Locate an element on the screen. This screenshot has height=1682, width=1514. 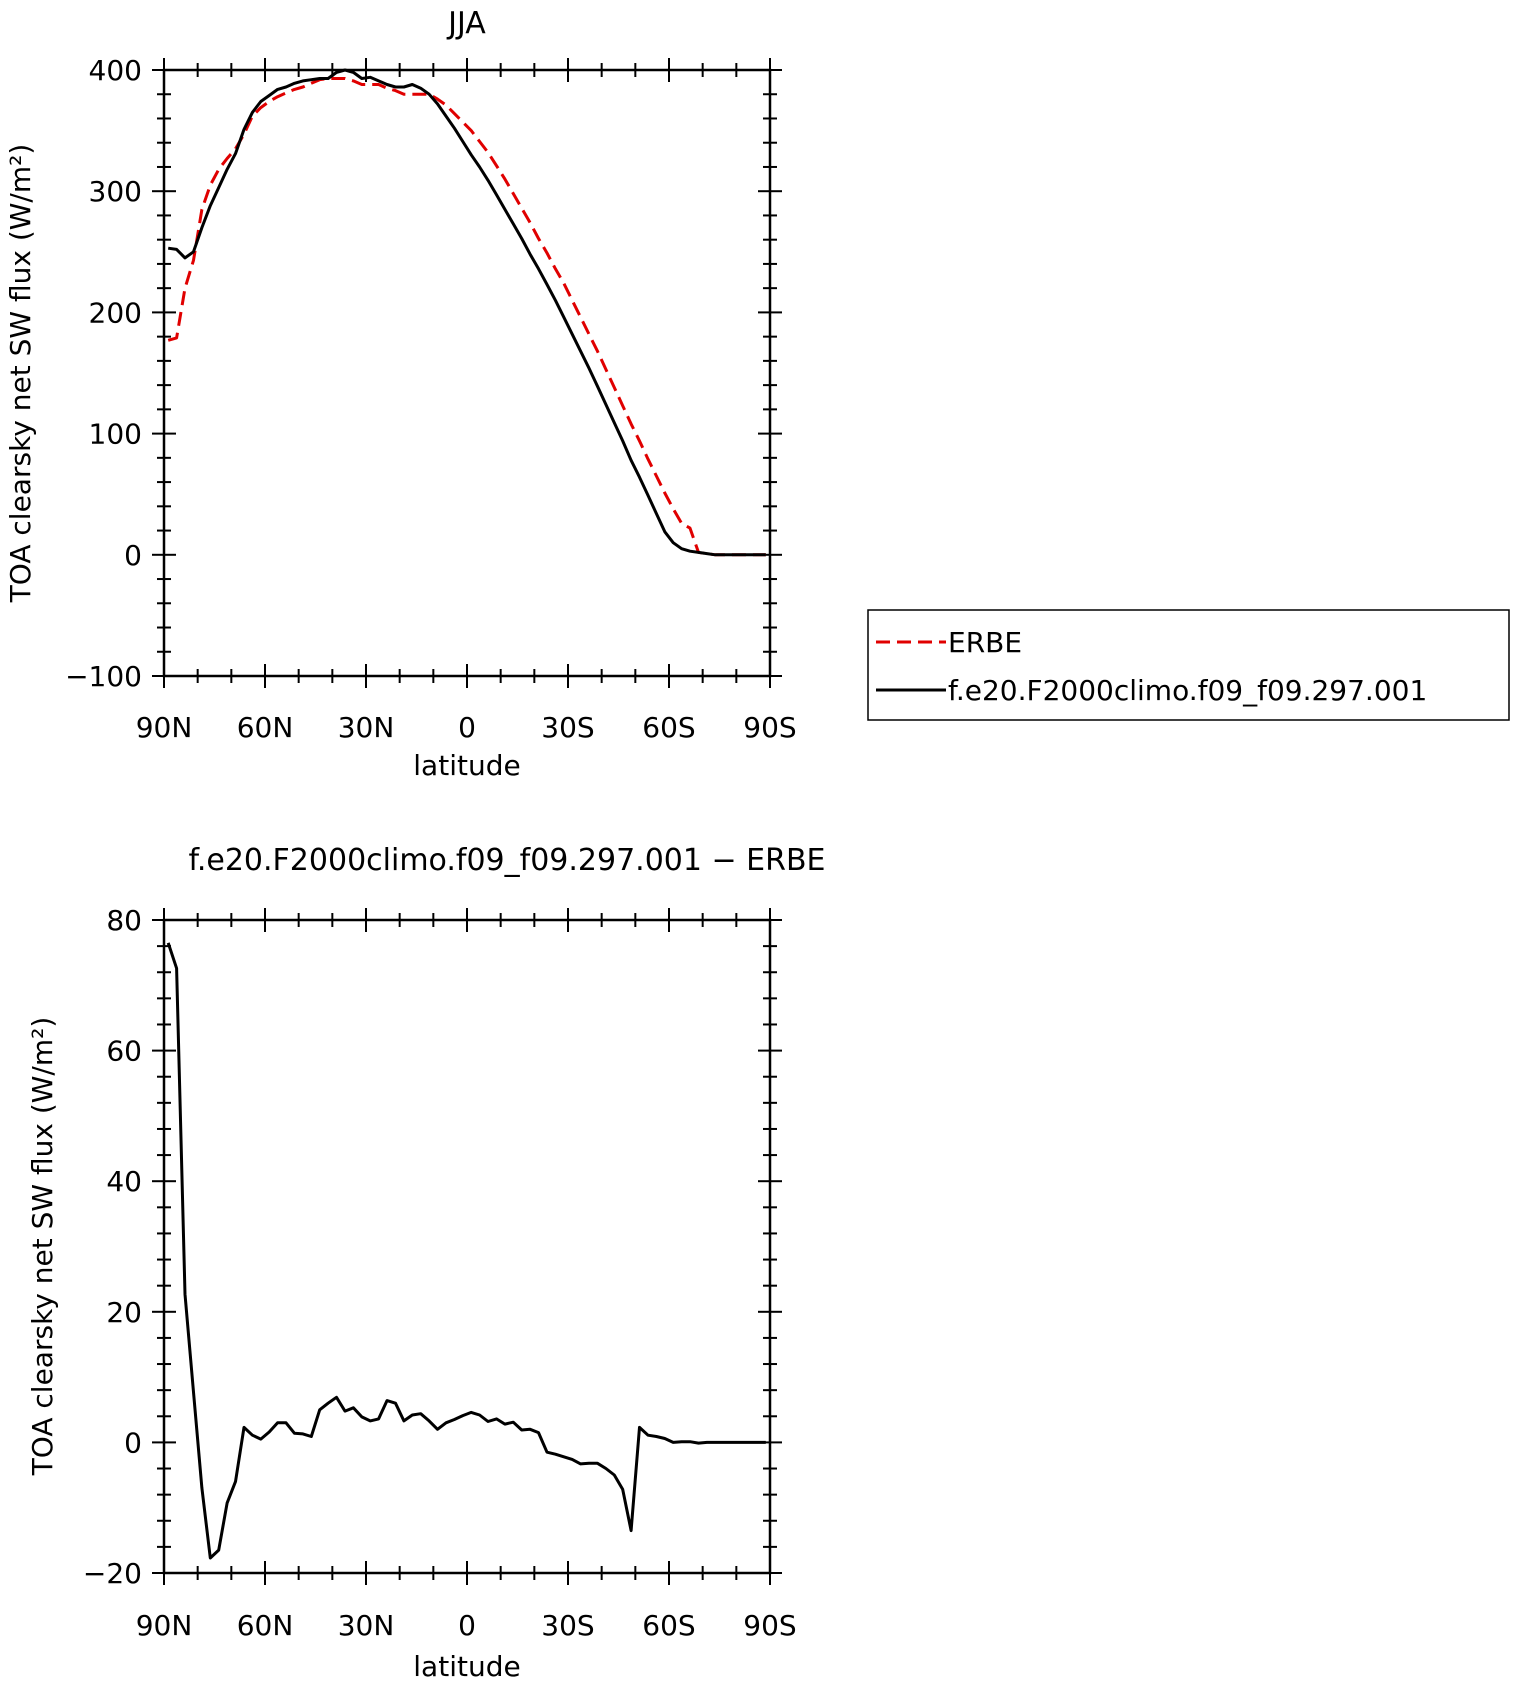
bottom-chart-series is located at coordinates (466, 1251).